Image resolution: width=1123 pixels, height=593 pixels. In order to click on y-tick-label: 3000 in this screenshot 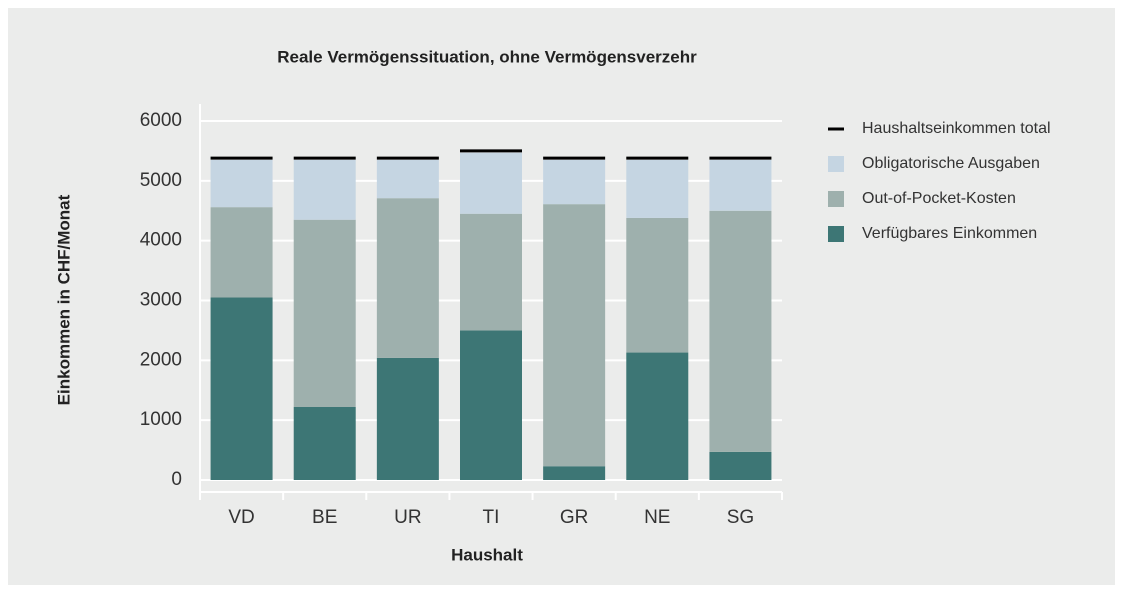, I will do `click(161, 300)`.